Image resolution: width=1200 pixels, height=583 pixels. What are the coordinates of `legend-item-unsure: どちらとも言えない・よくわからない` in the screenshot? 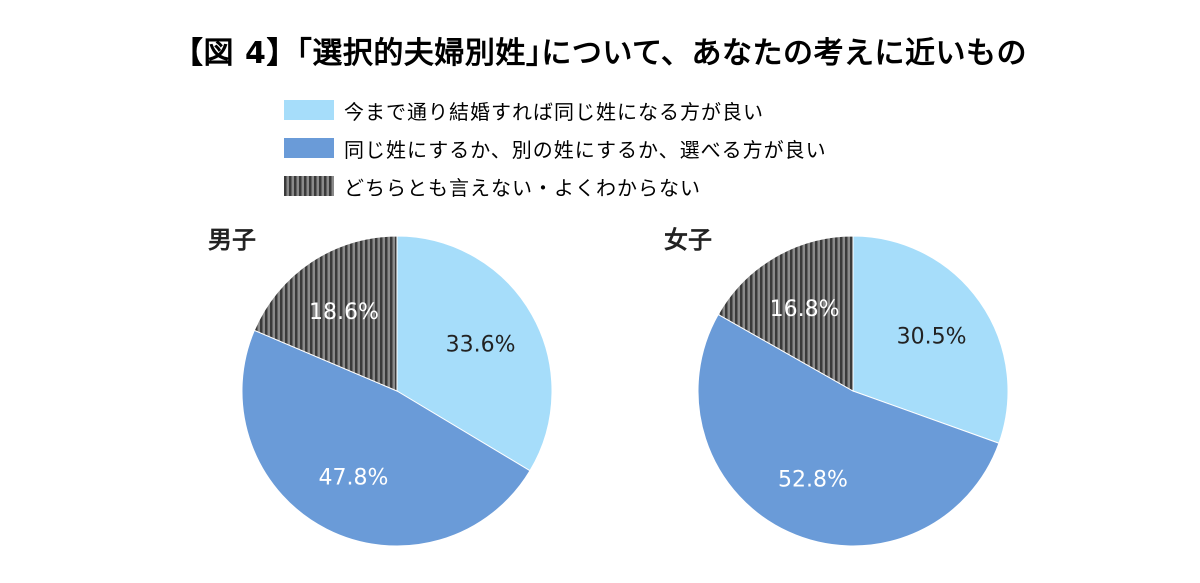 It's located at (555, 186).